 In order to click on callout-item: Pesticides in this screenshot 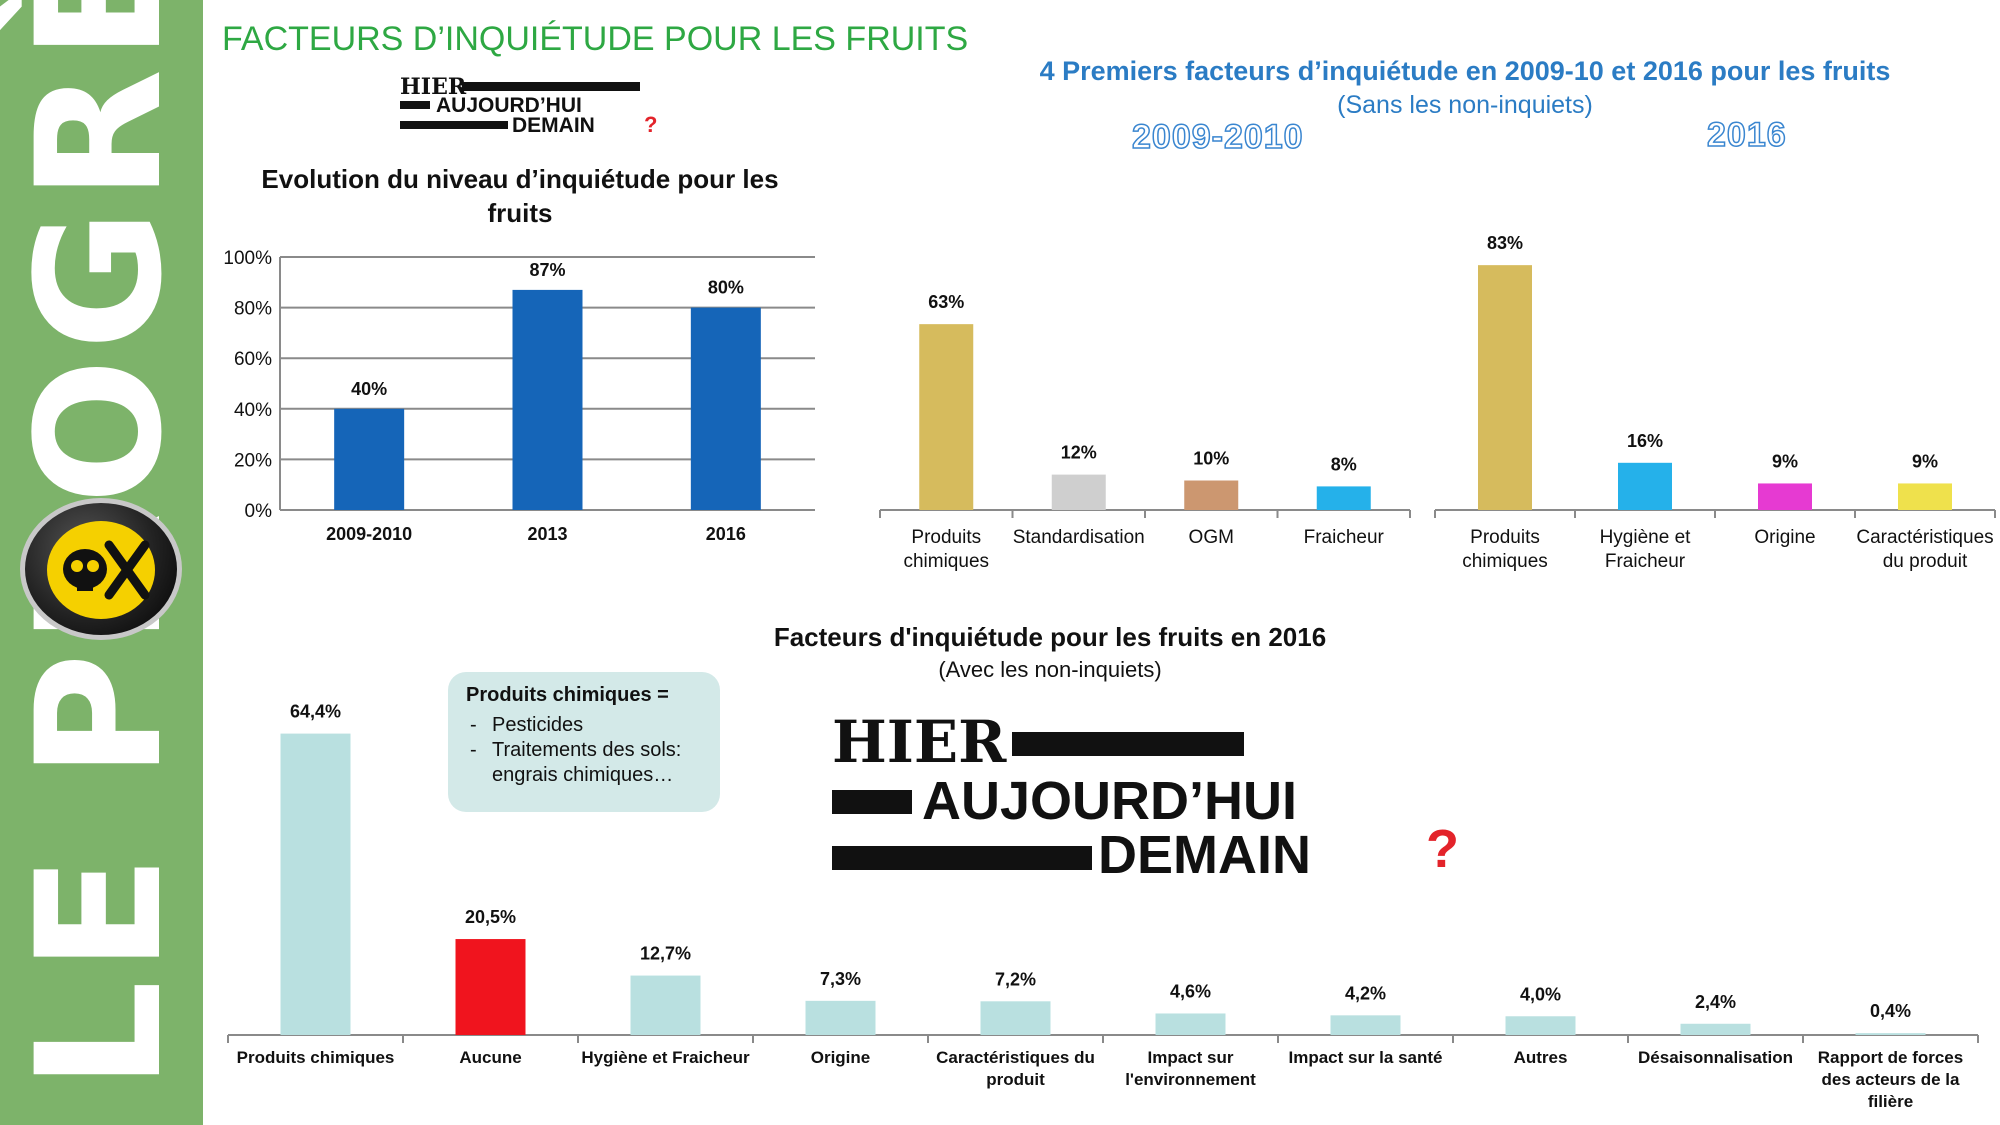, I will do `click(584, 725)`.